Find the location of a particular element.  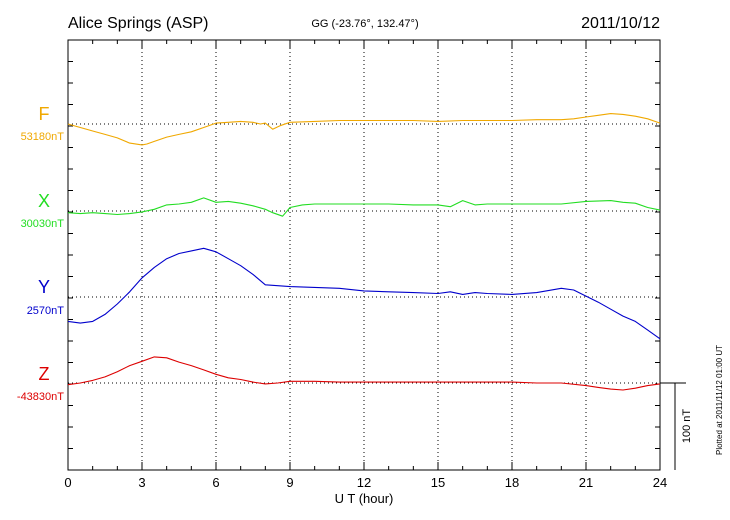

series-f-name: F is located at coordinates (44, 114).